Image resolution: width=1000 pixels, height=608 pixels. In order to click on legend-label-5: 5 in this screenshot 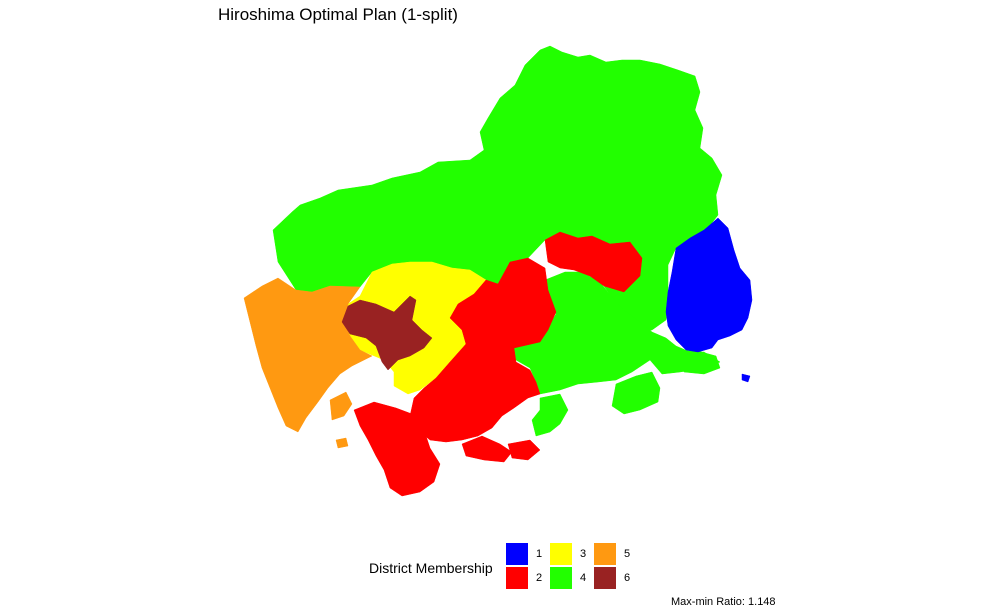, I will do `click(627, 554)`.